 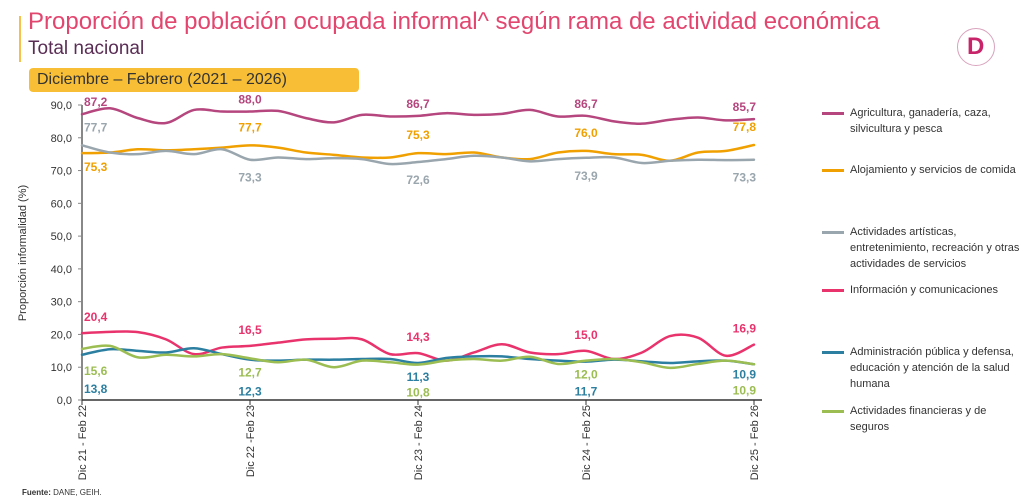 I want to click on data-label: 15,0, so click(x=586, y=335).